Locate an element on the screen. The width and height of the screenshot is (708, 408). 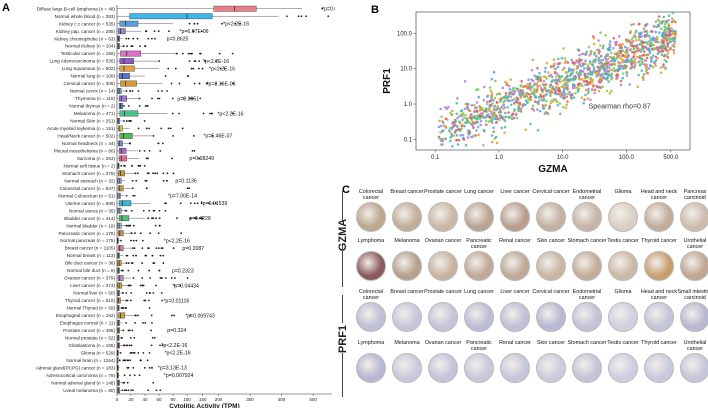
x-tick-label: 80 is located at coordinates (173, 399).